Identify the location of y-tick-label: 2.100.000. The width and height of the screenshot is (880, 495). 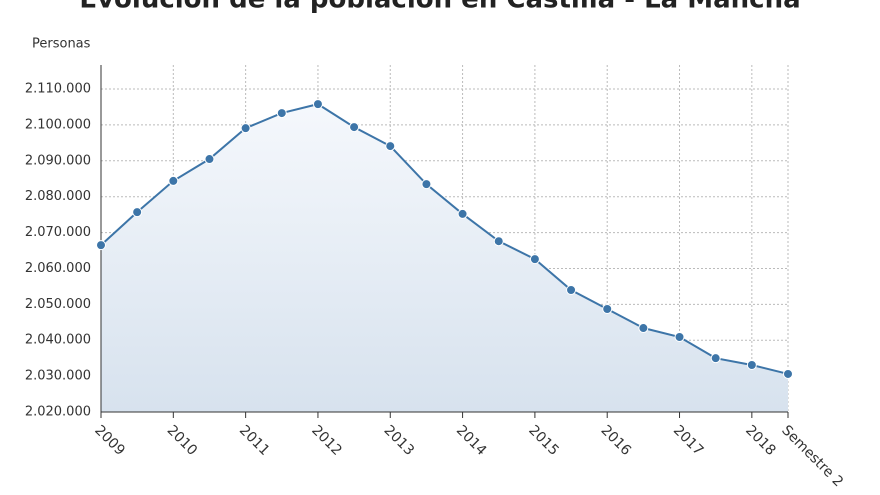
(58, 124).